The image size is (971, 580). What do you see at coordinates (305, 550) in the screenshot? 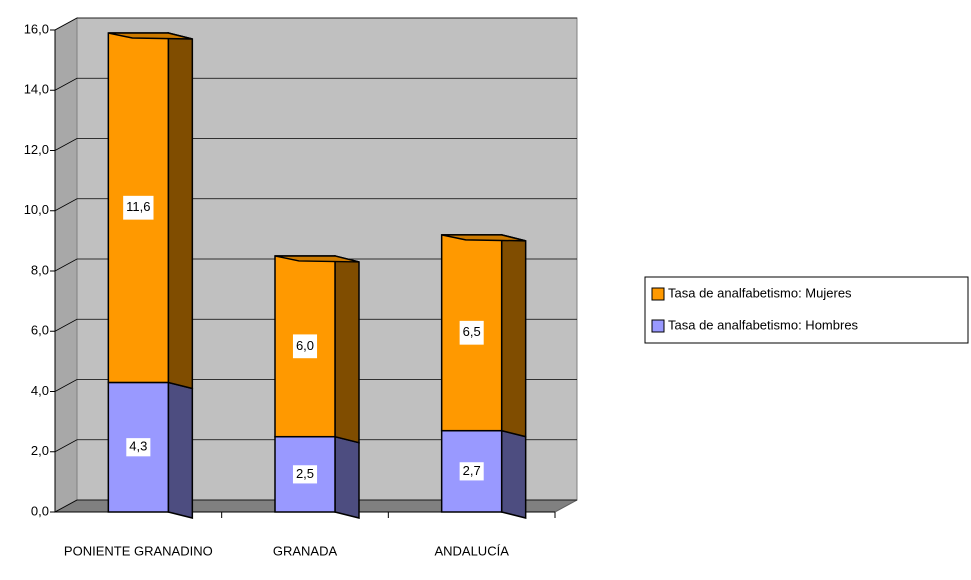
I see `x-tick-label: GRANADA` at bounding box center [305, 550].